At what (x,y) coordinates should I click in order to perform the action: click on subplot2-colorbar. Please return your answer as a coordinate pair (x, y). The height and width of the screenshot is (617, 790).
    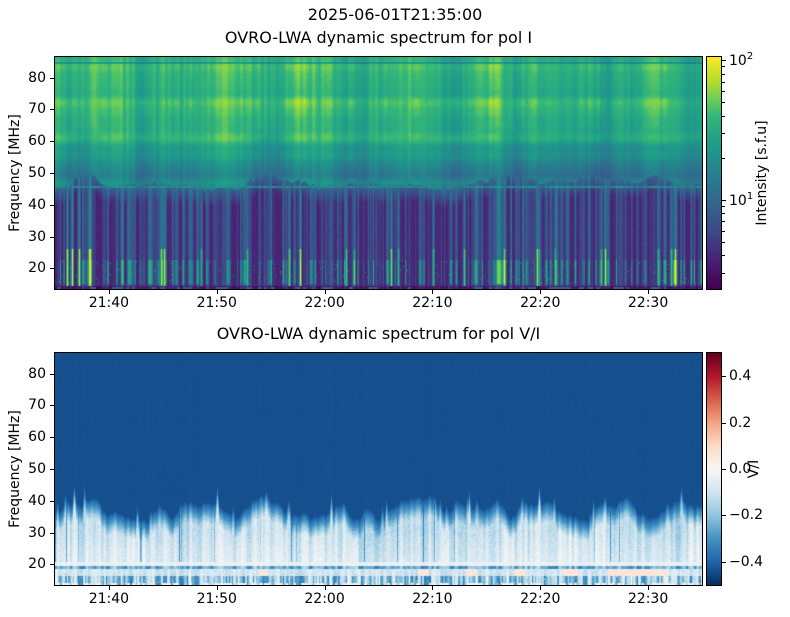
    Looking at the image, I should click on (714, 469).